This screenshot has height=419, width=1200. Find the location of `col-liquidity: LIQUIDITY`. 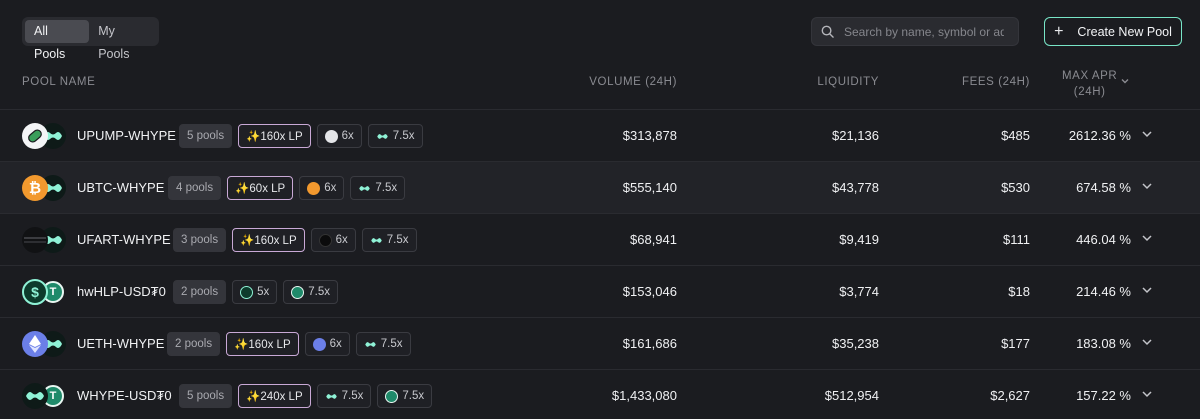

col-liquidity: LIQUIDITY is located at coordinates (848, 82).